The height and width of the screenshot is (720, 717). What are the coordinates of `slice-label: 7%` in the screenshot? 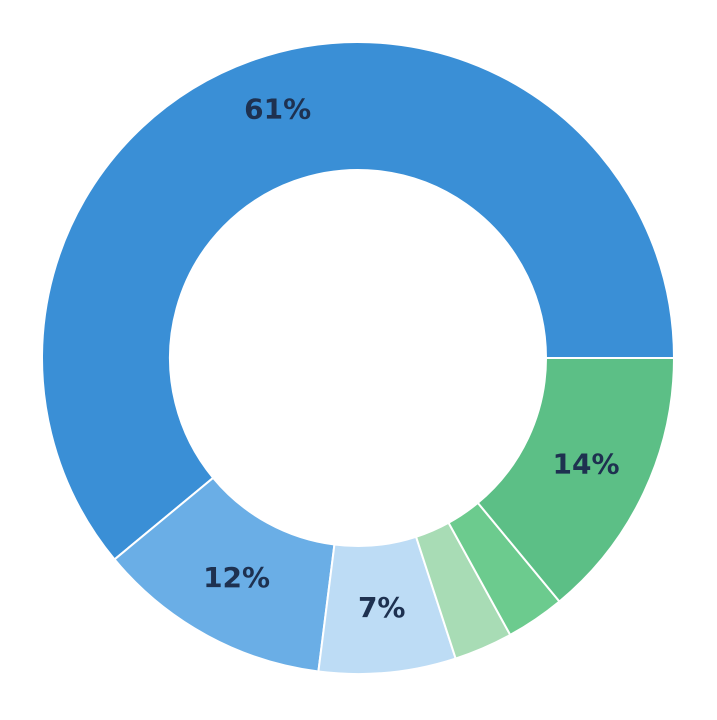 It's located at (382, 607).